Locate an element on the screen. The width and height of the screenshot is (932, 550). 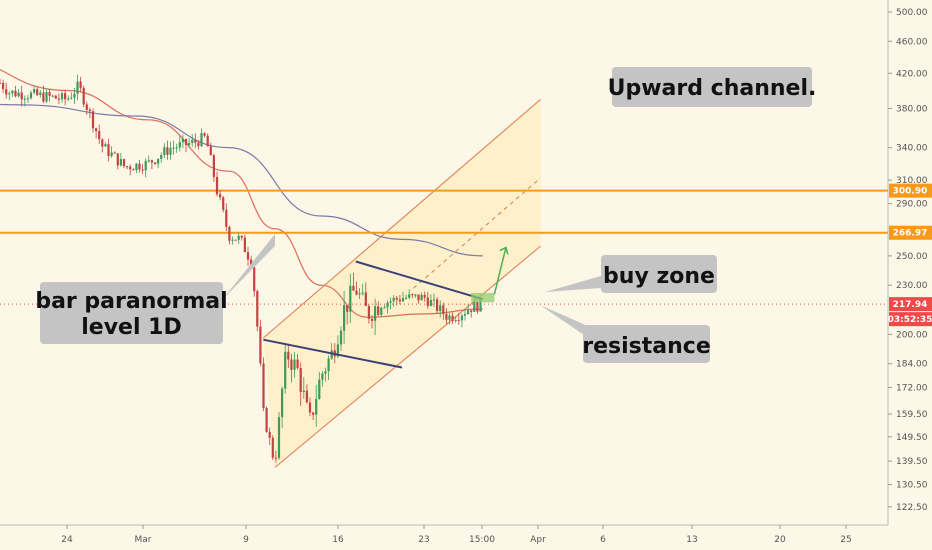
time-tick-label: 20 is located at coordinates (780, 540).